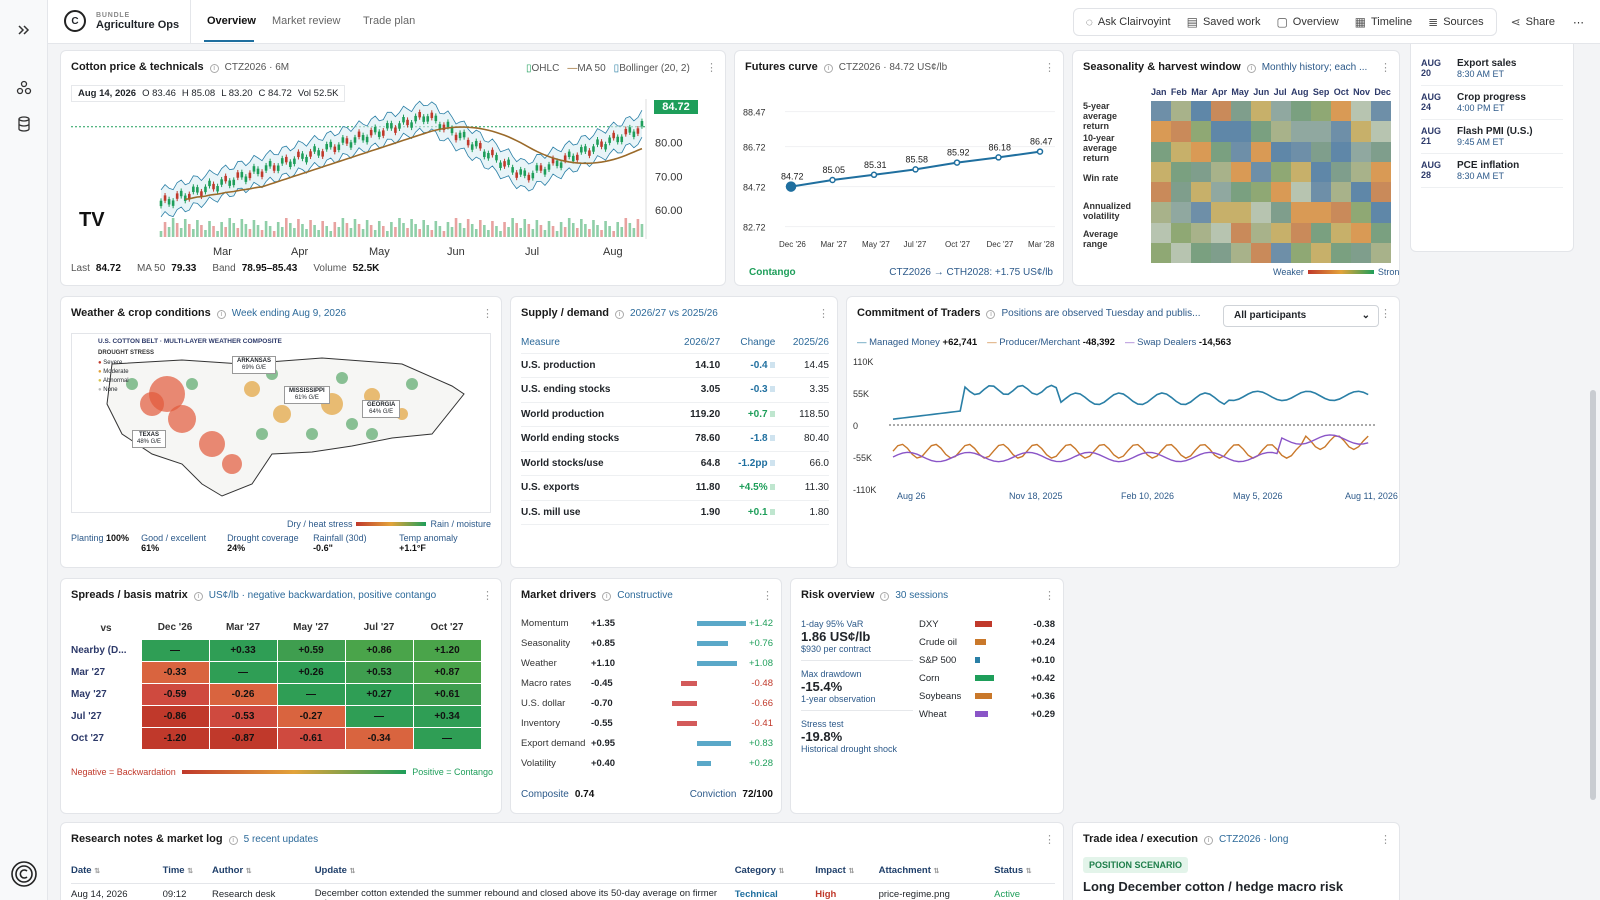 This screenshot has width=1600, height=900. I want to click on tab-overview: Overview, so click(231, 21).